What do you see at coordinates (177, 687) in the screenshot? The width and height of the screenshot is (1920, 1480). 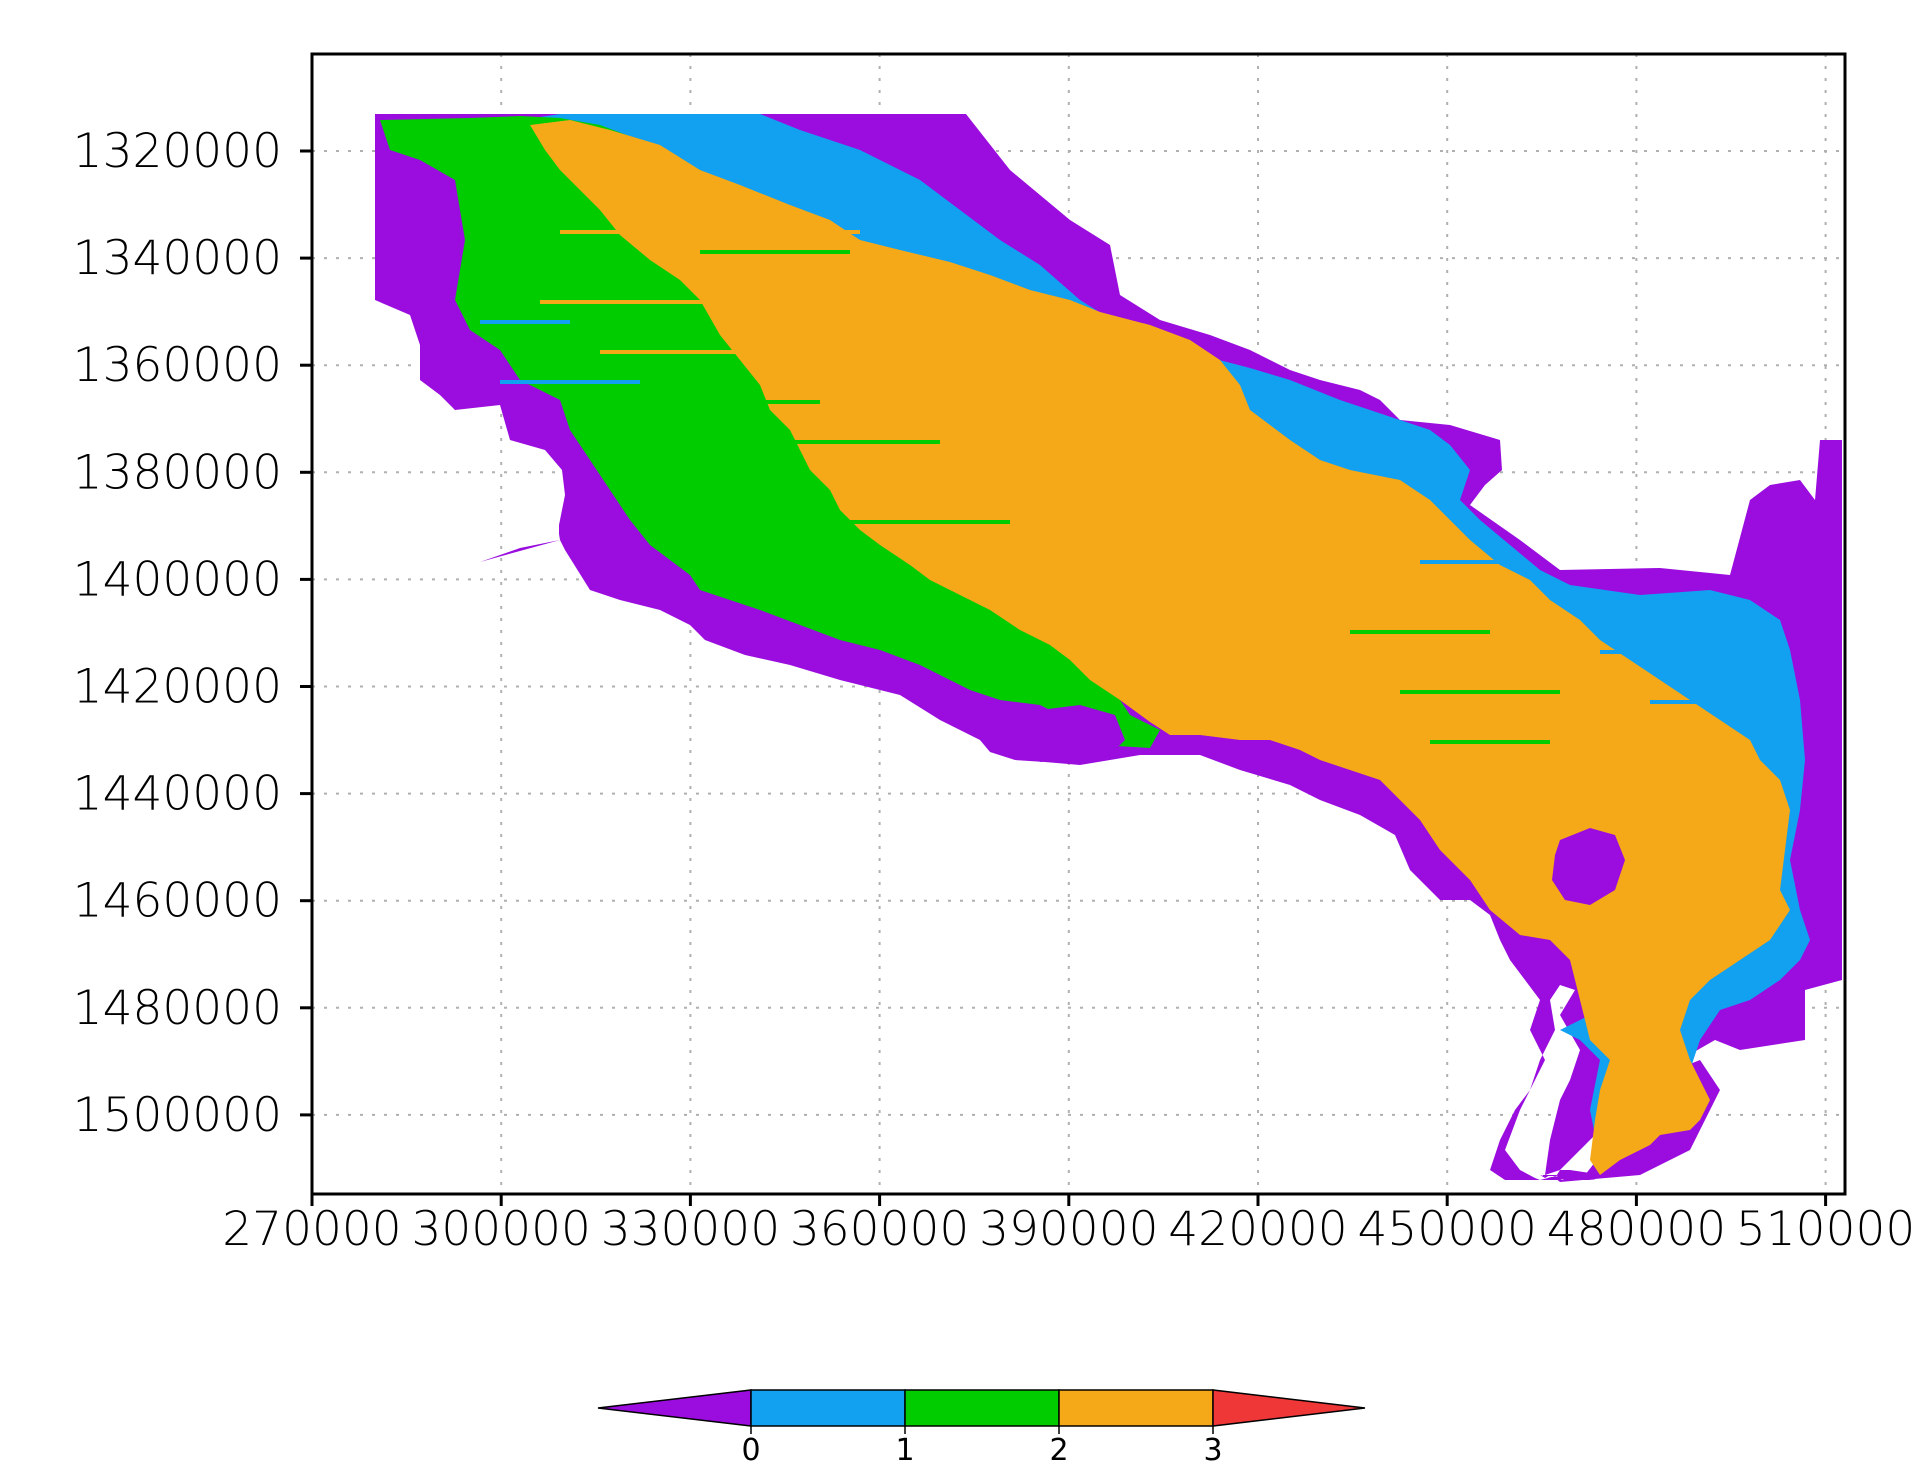 I see `y-tick-label: 1420000` at bounding box center [177, 687].